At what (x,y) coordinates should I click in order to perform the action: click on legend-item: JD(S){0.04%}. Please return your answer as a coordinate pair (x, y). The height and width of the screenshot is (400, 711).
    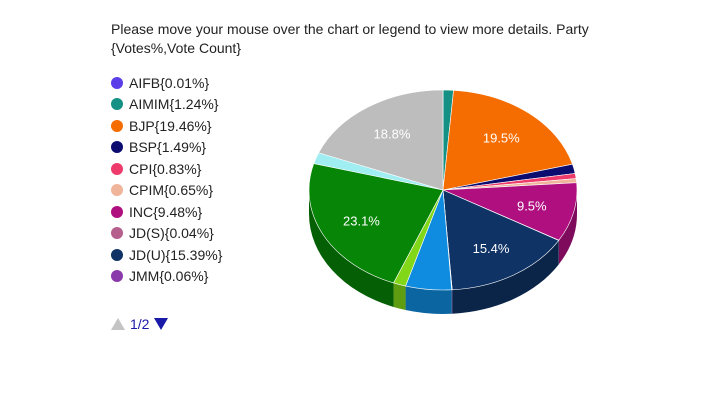
    Looking at the image, I should click on (166, 234).